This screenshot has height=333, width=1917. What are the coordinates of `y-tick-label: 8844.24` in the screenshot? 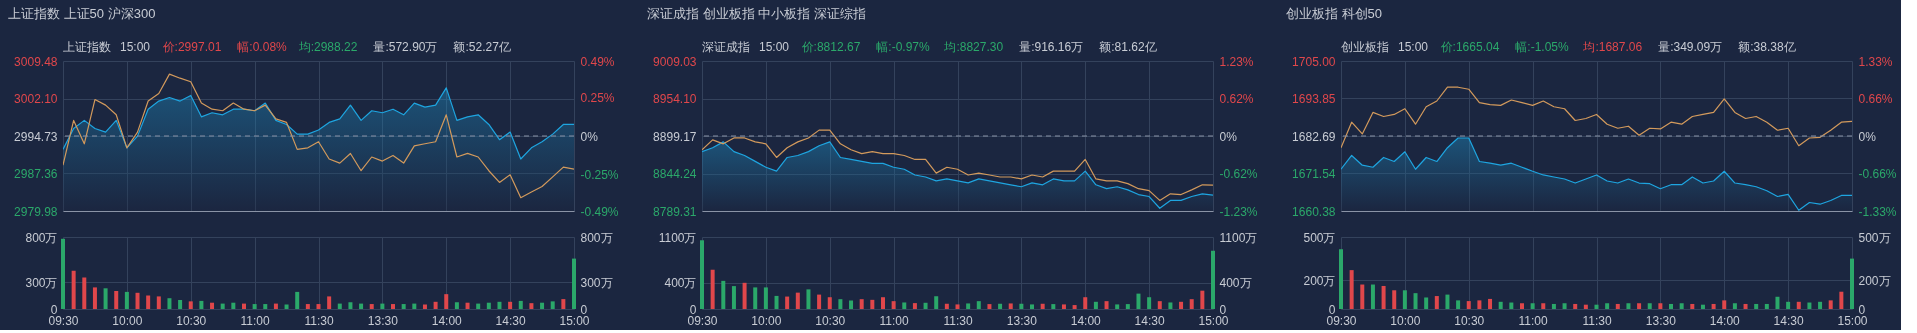 It's located at (675, 174).